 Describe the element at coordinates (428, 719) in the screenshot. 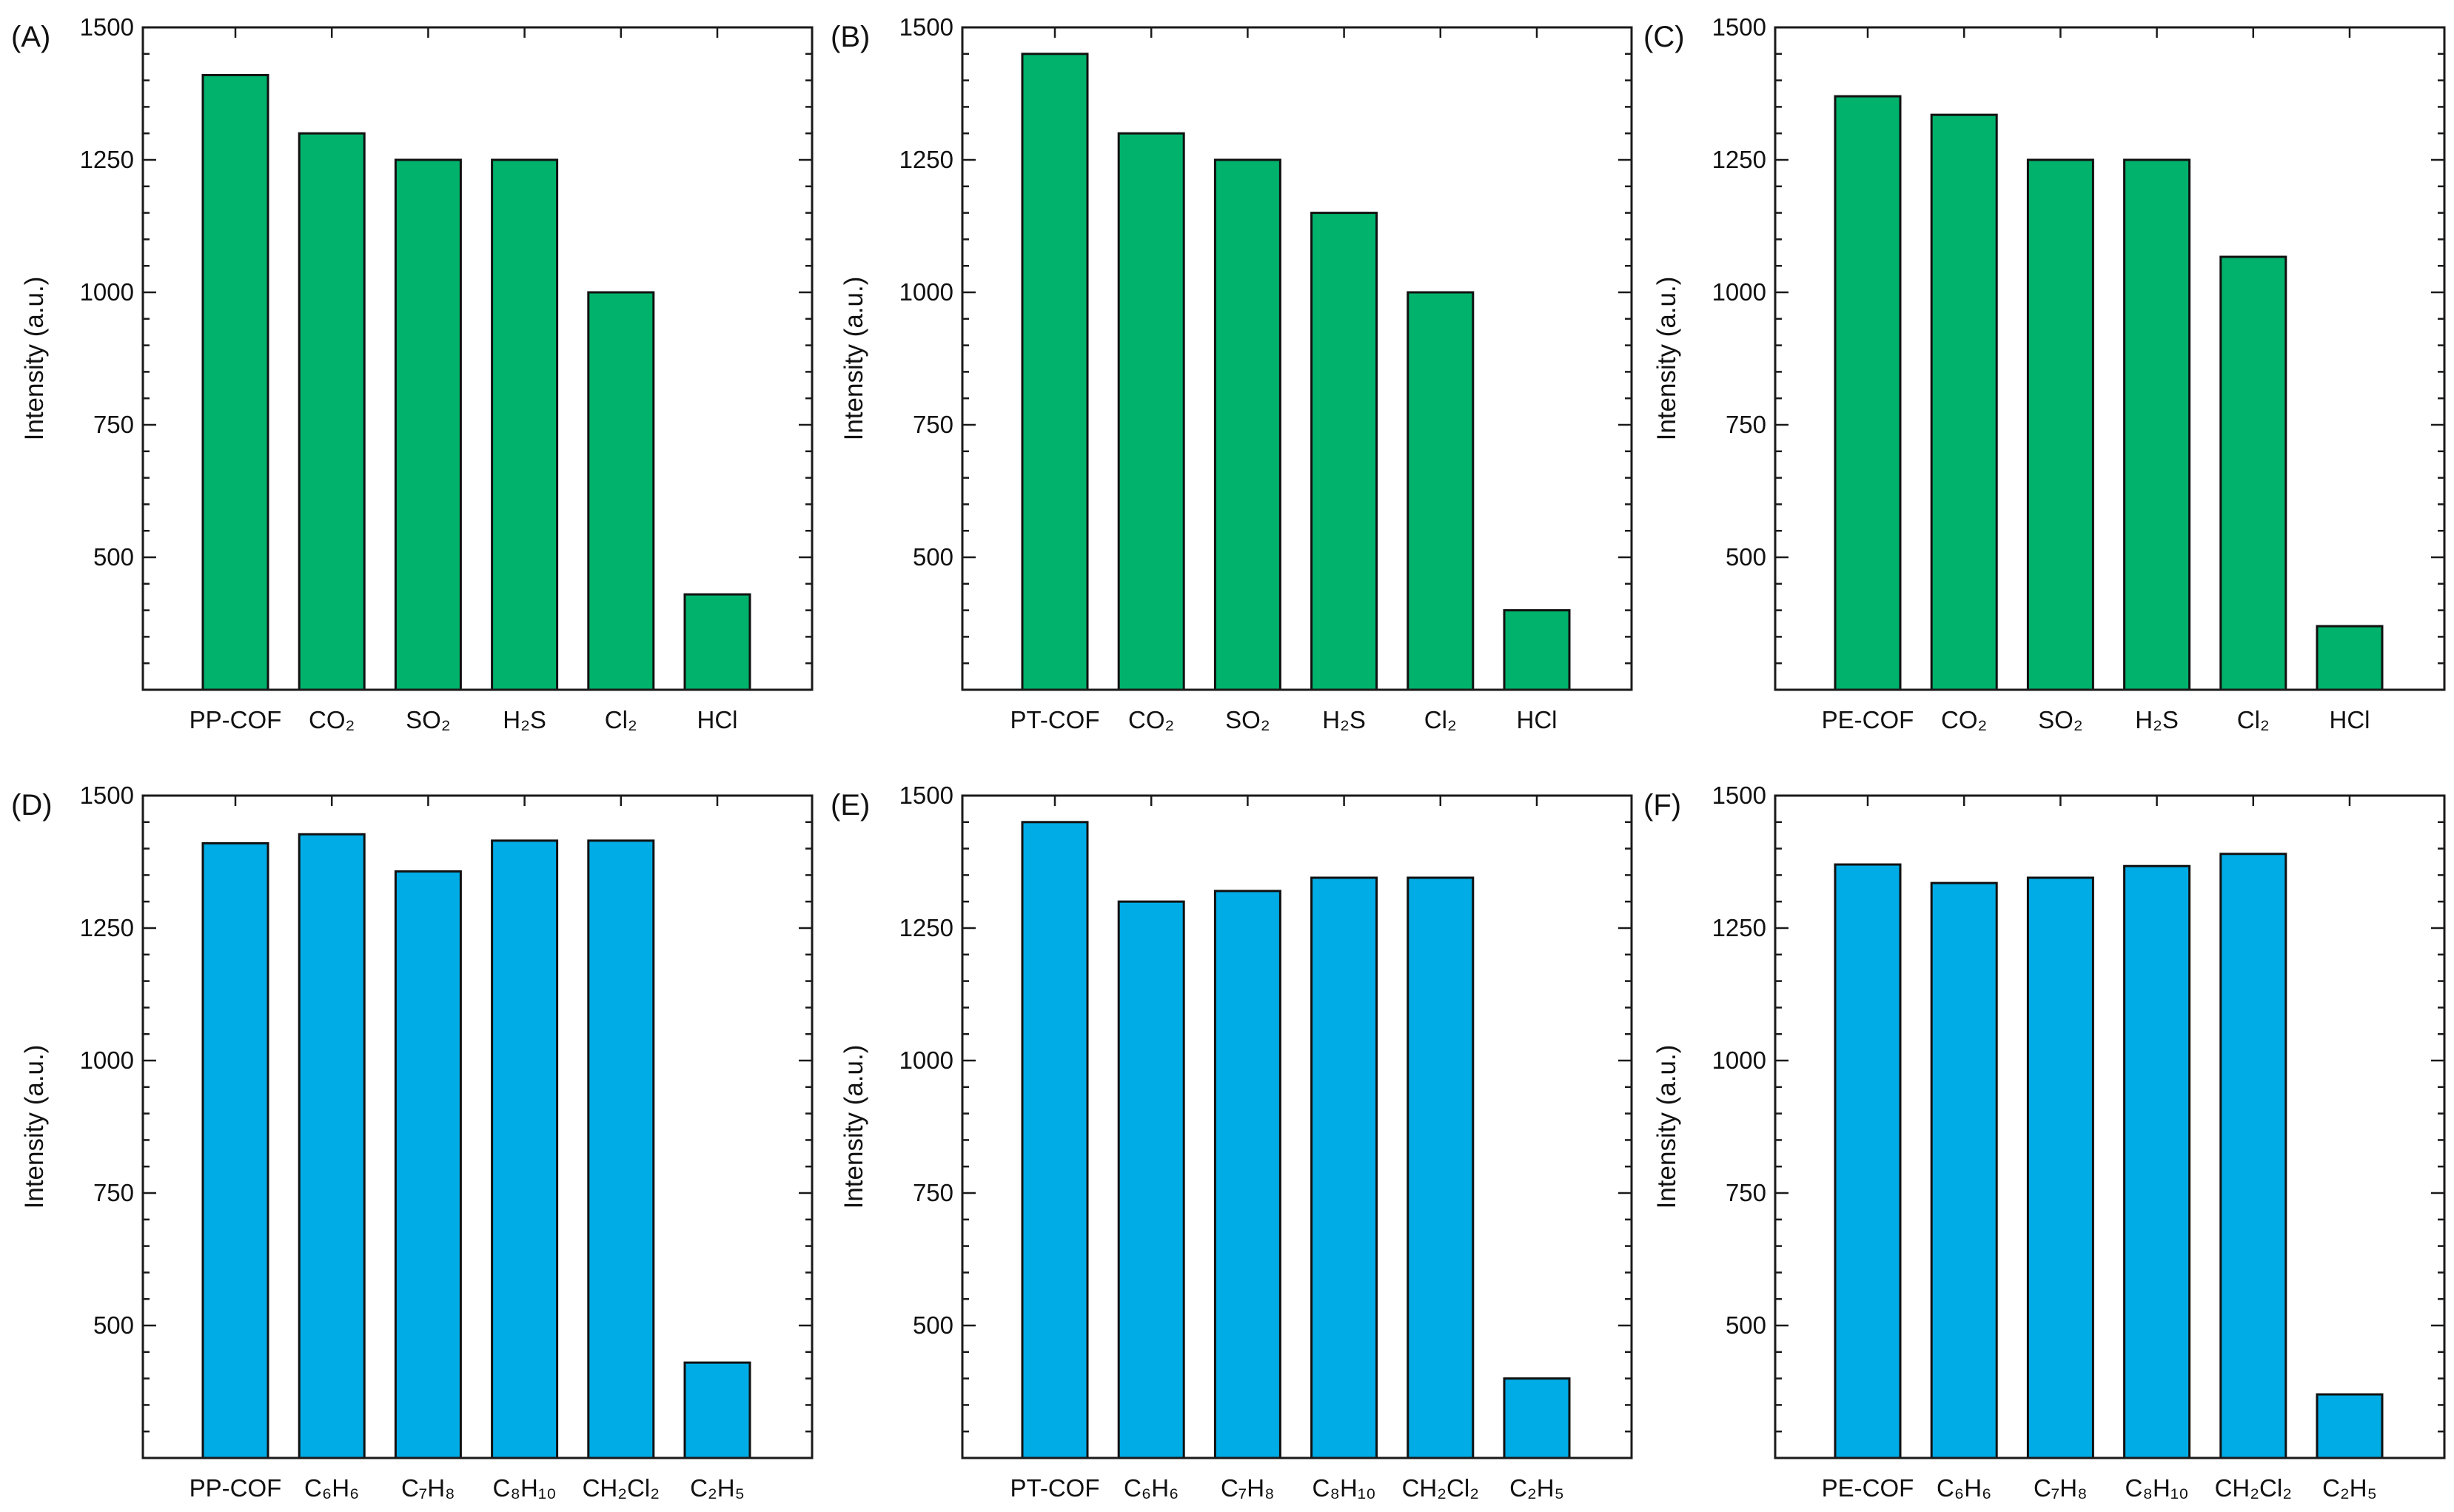

I see `x-category-label-a: SO₂` at that location.